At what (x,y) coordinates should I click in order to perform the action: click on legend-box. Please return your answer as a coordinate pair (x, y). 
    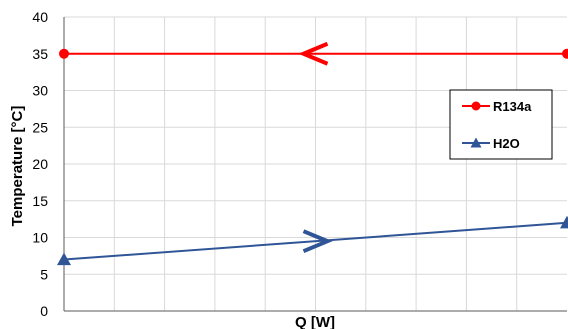
    Looking at the image, I should click on (501, 124).